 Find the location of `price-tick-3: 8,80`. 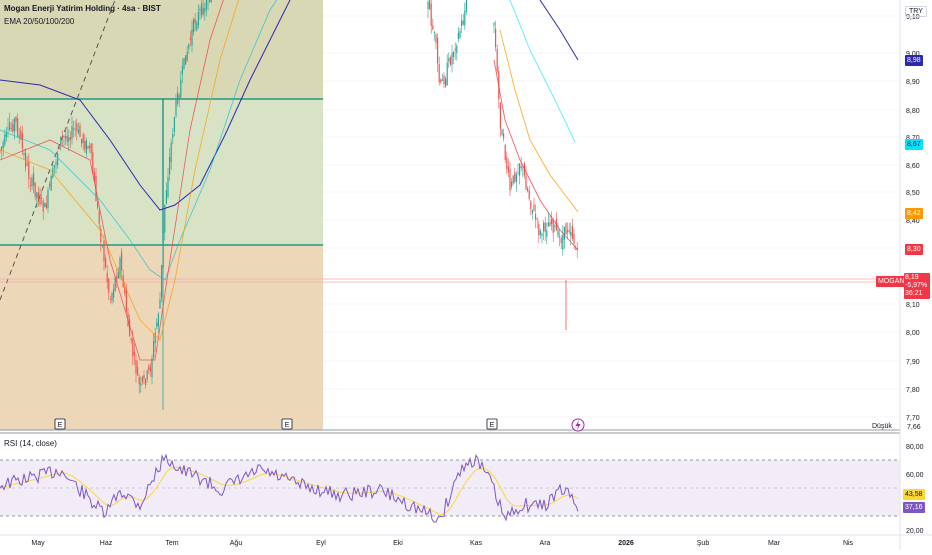

price-tick-3: 8,80 is located at coordinates (913, 111).